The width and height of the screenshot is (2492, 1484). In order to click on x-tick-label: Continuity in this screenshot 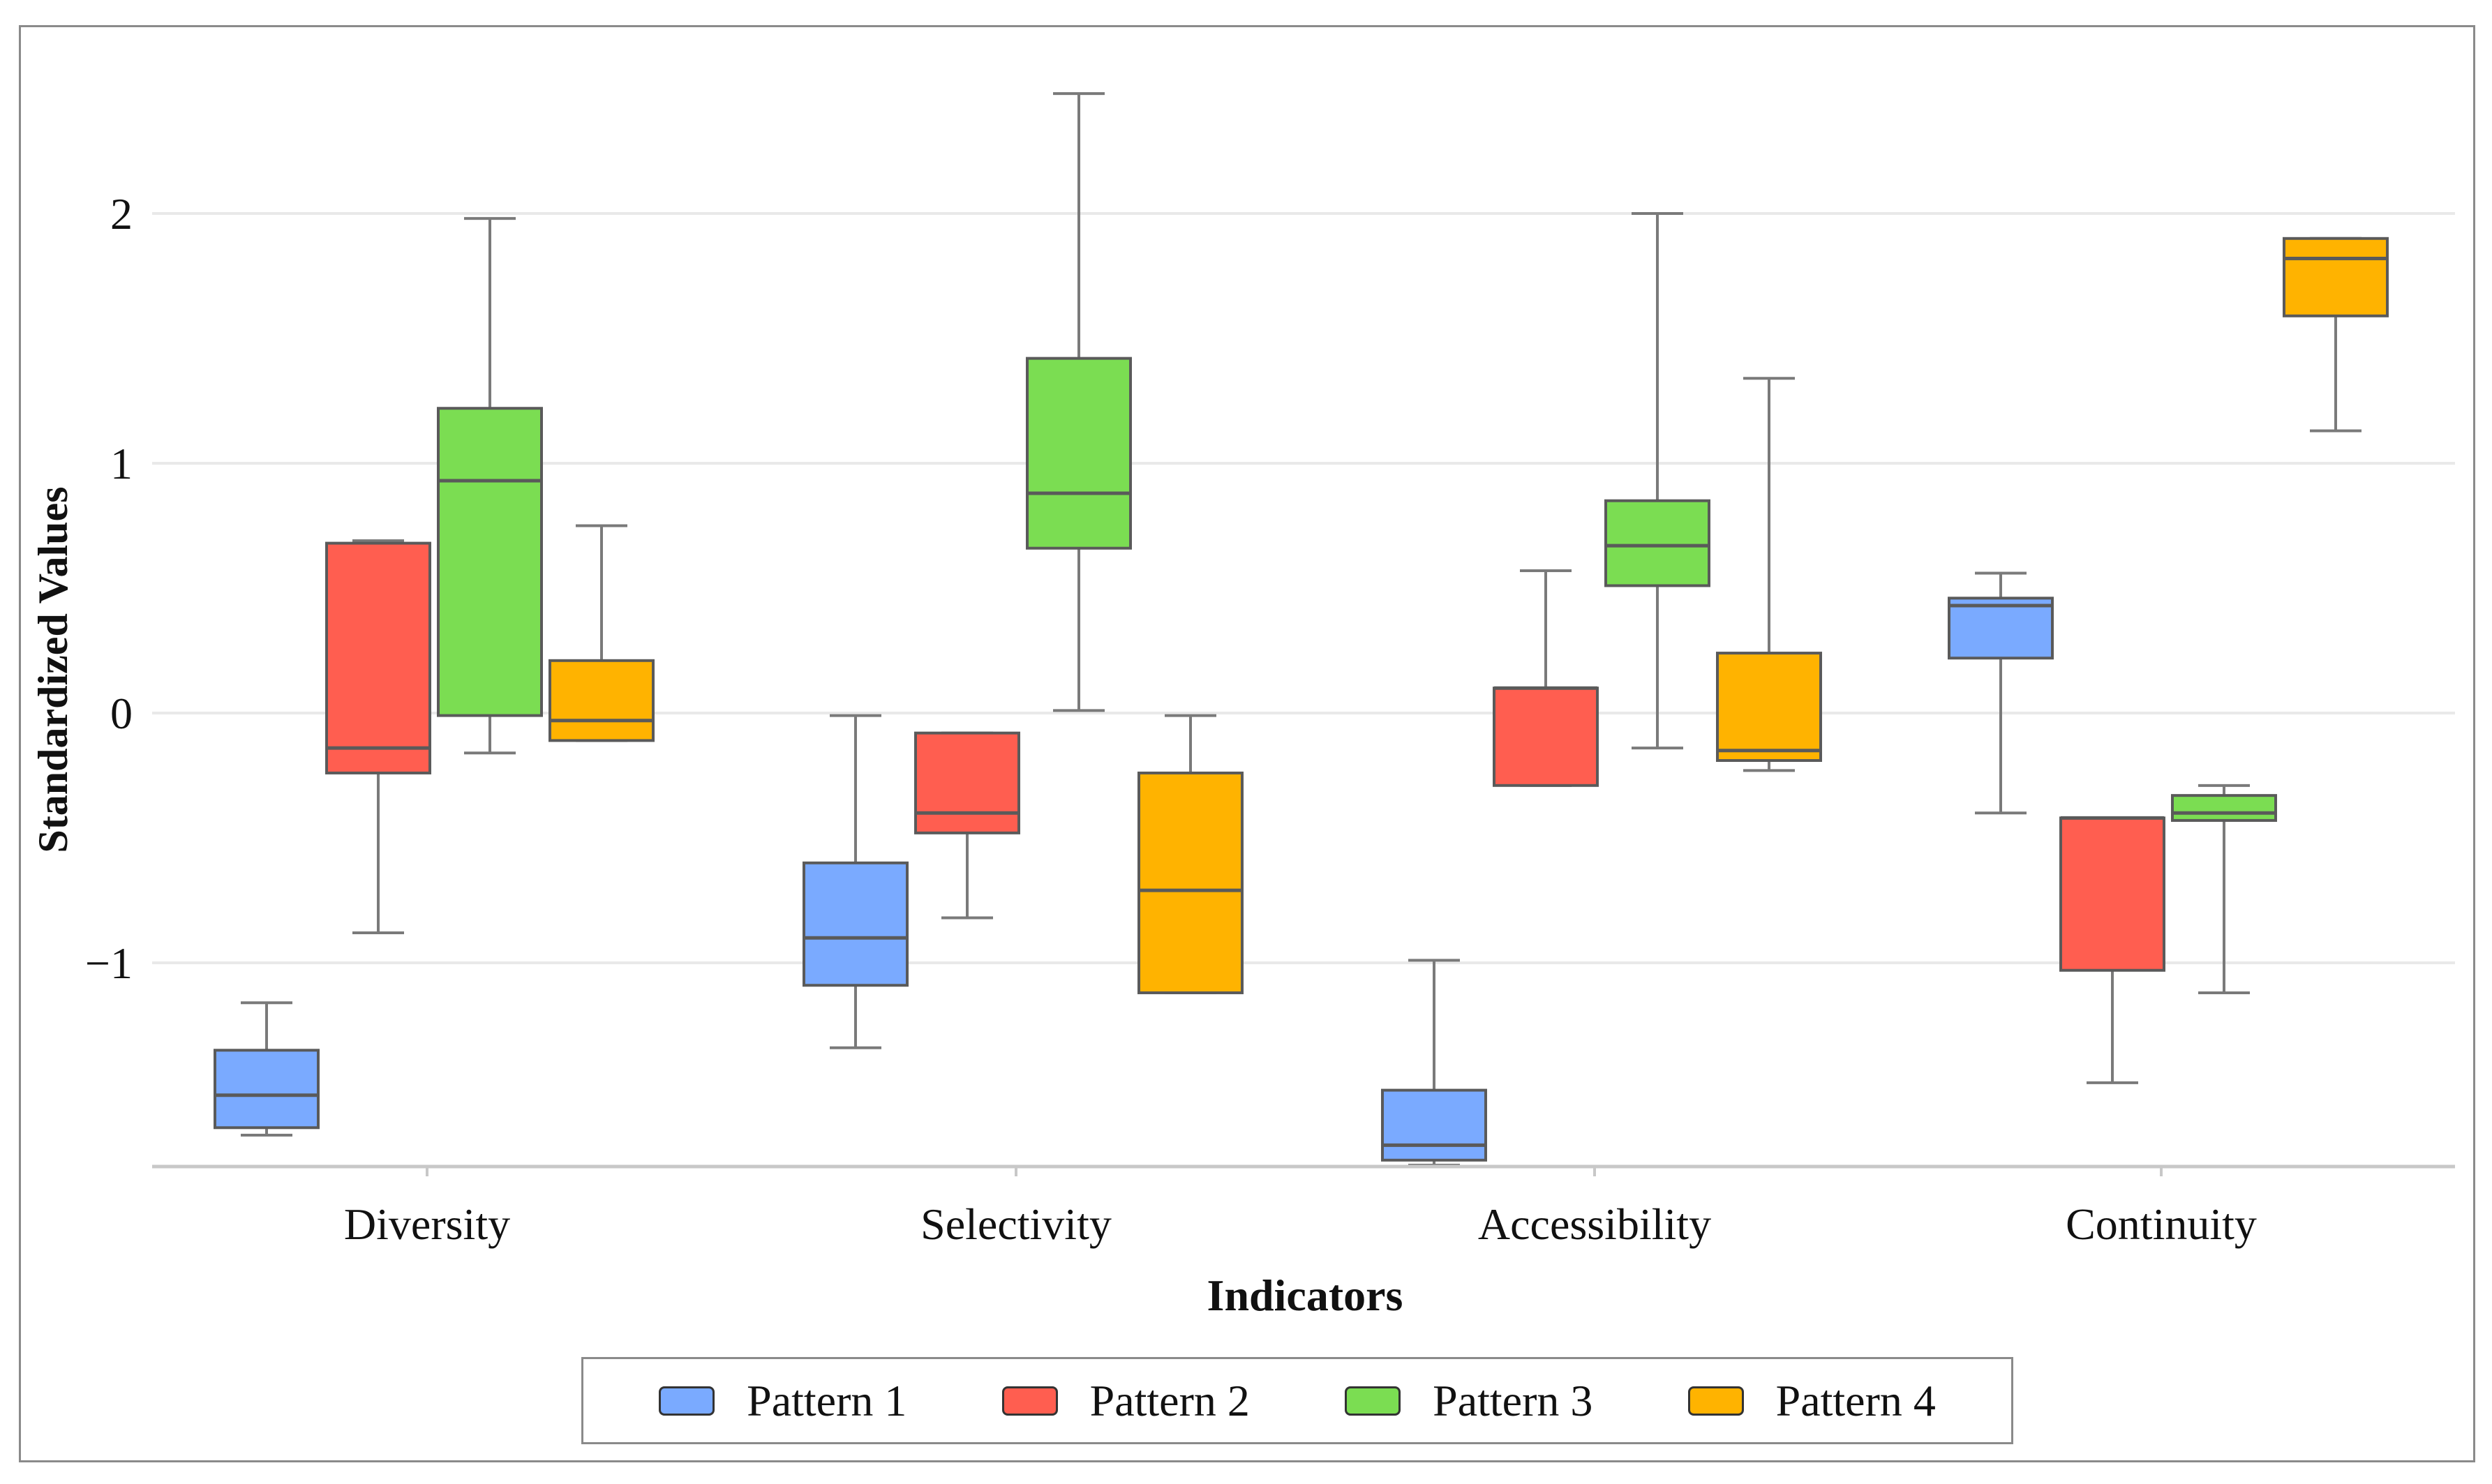, I will do `click(2161, 1224)`.